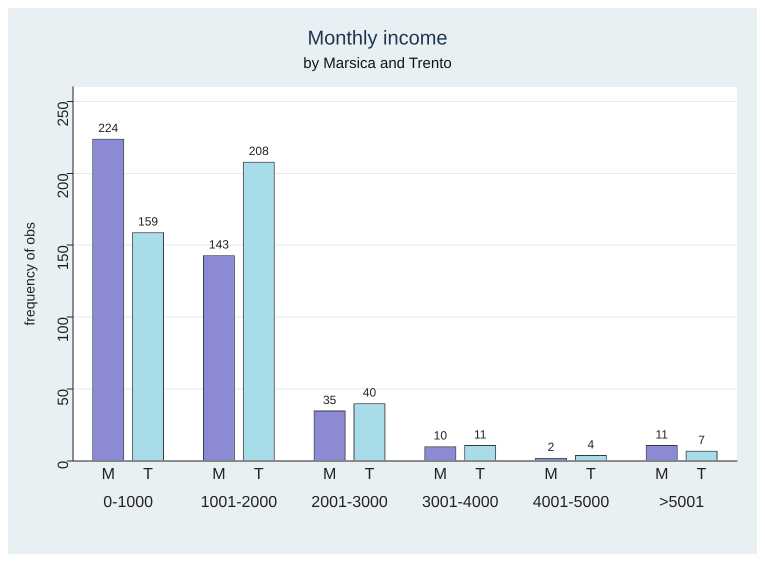 This screenshot has width=765, height=562. Describe the element at coordinates (377, 39) in the screenshot. I see `chart-title: Monthly income` at that location.